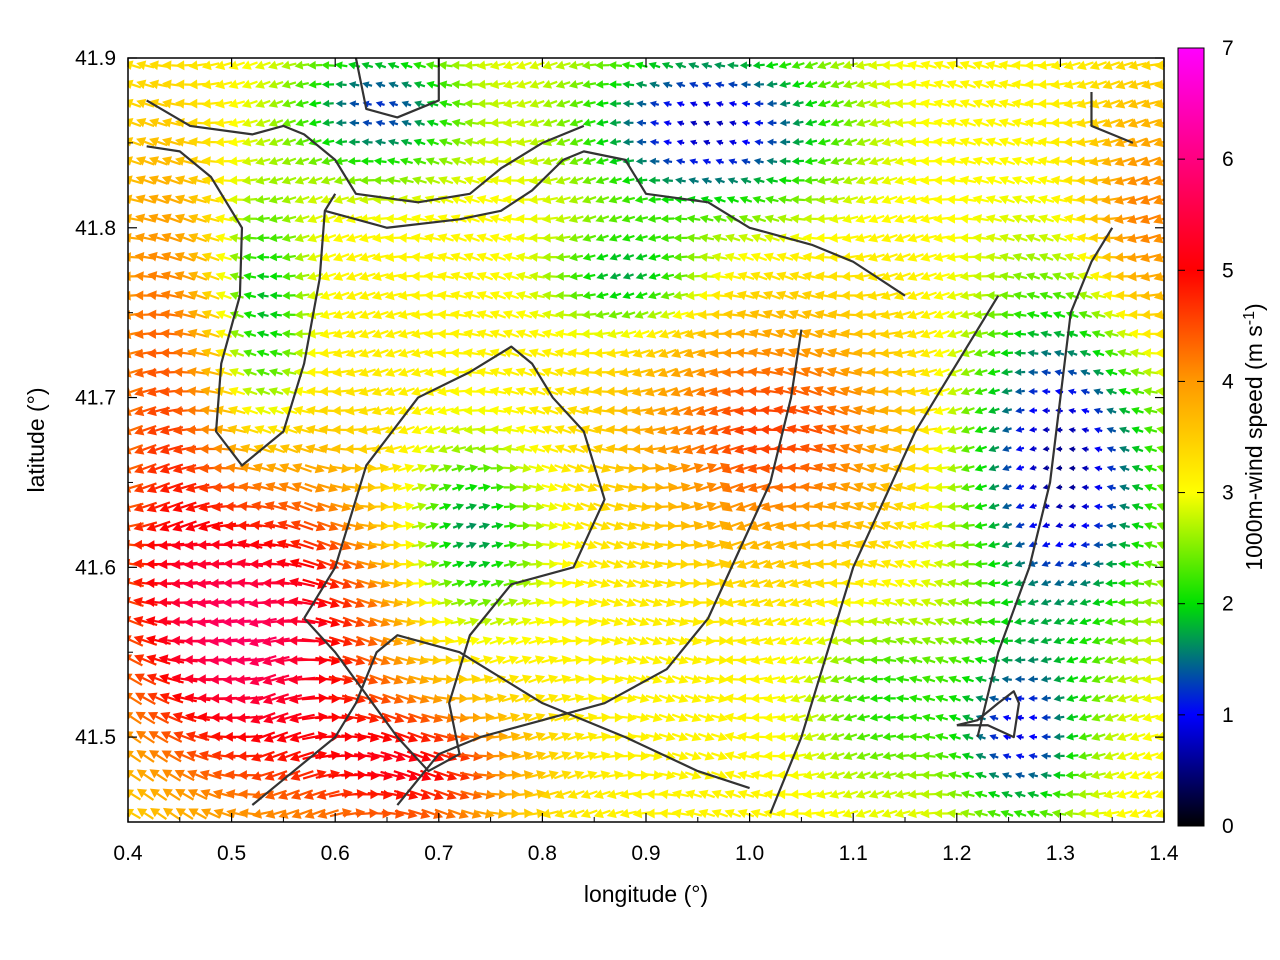 The width and height of the screenshot is (1280, 960). Describe the element at coordinates (1228, 159) in the screenshot. I see `colorbar-tick-label: 6` at that location.